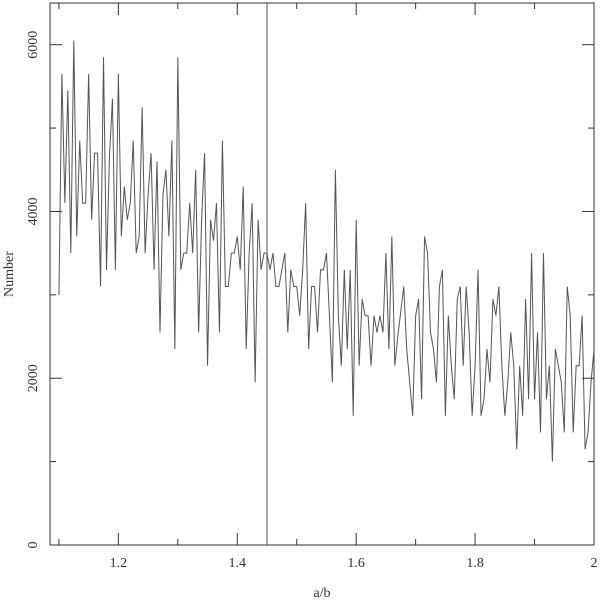 The height and width of the screenshot is (605, 600). I want to click on x-tick-label: 2, so click(594, 563).